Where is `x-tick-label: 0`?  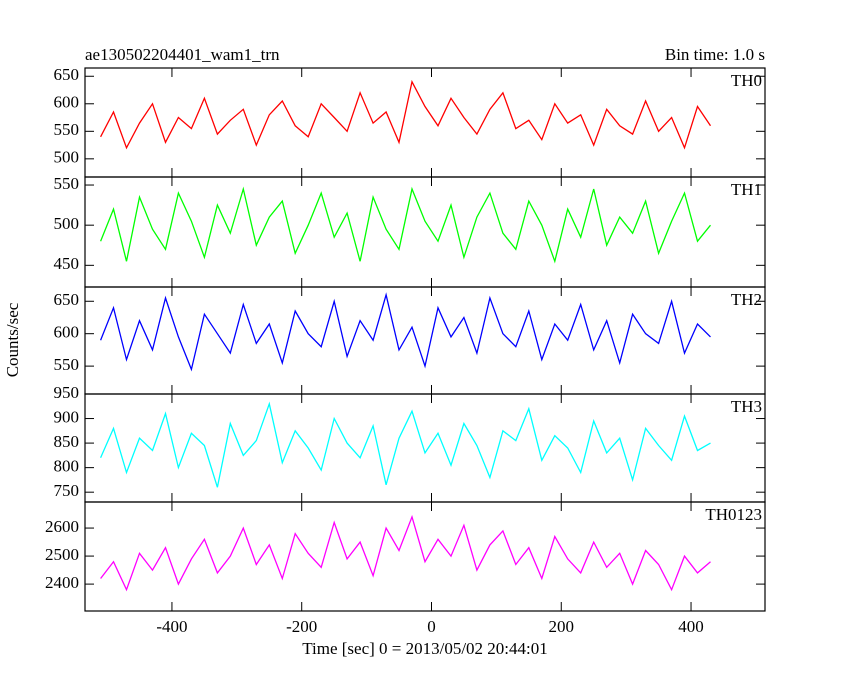
x-tick-label: 0 is located at coordinates (431, 626).